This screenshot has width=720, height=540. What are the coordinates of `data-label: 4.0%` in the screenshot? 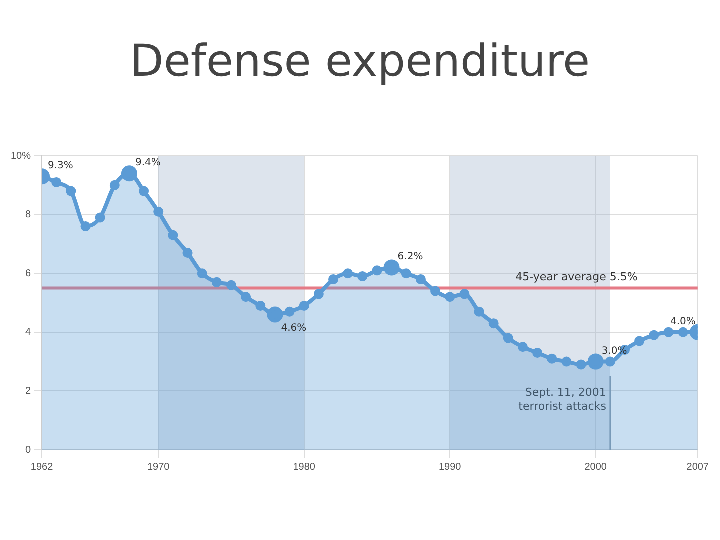 It's located at (683, 322).